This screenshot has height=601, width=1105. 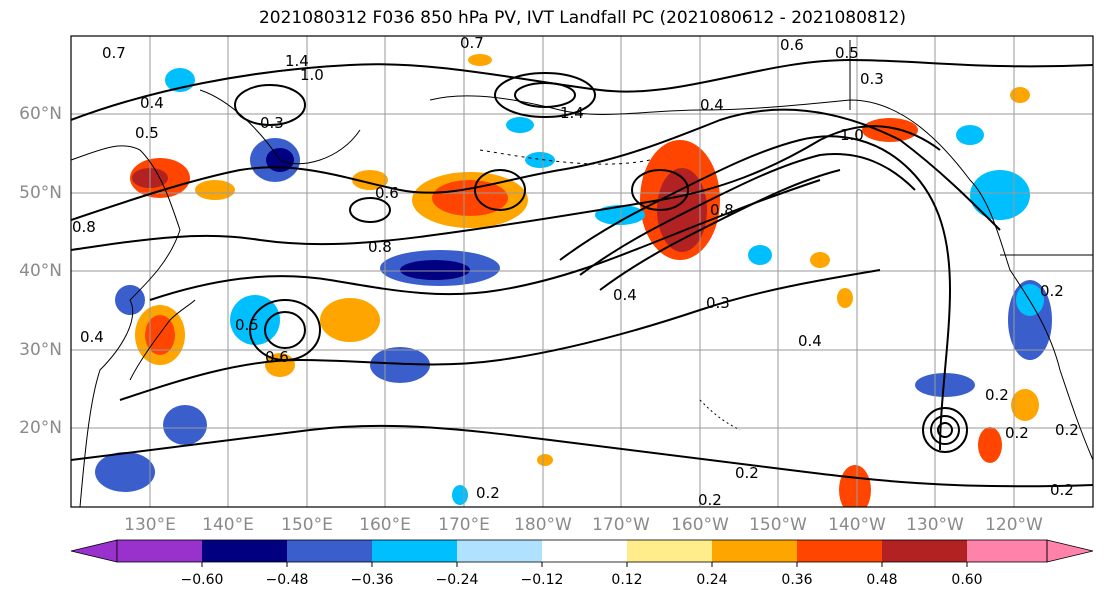 I want to click on longitude-label: 180°W, so click(x=543, y=525).